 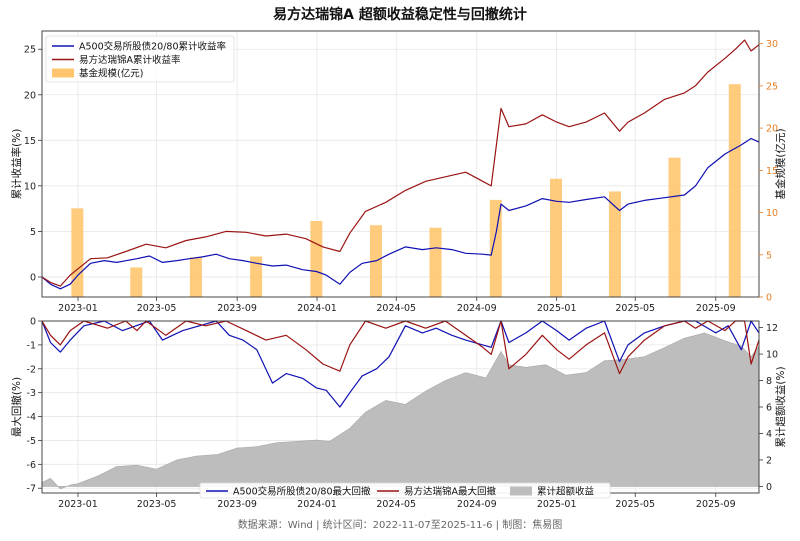 What do you see at coordinates (31, 465) in the screenshot?
I see `y-tick-label: -6` at bounding box center [31, 465].